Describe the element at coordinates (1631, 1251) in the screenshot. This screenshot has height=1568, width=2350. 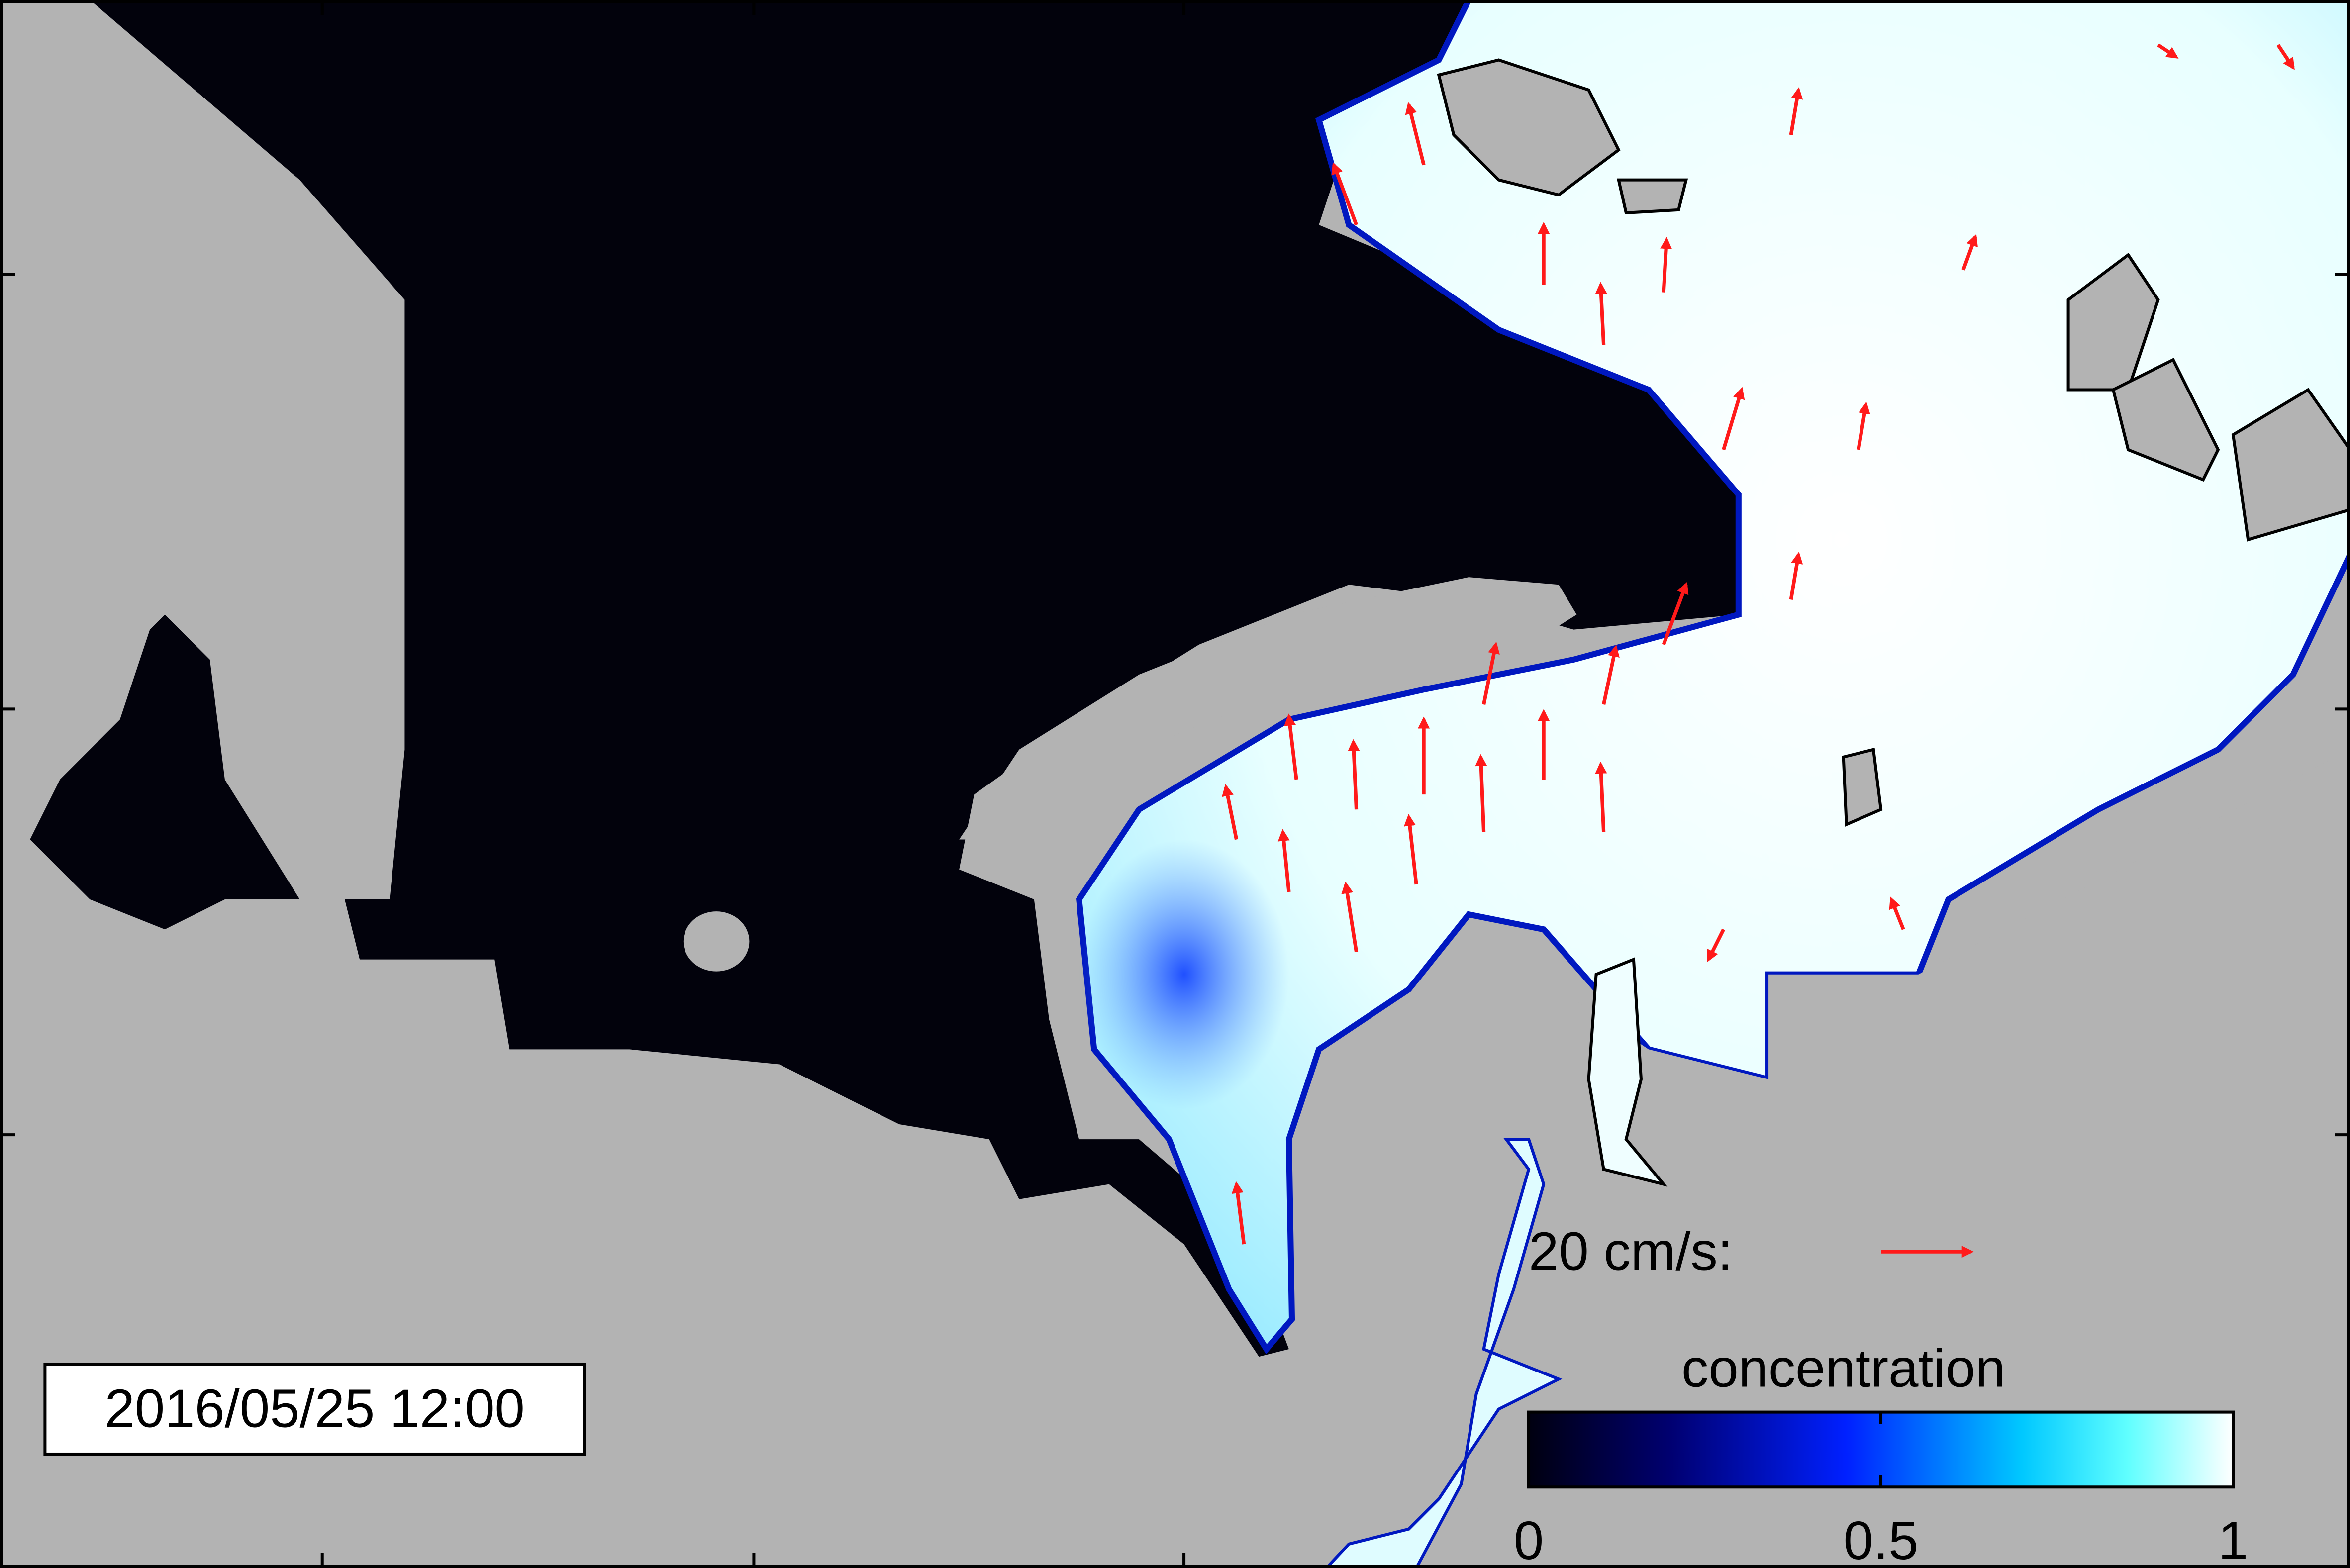
I see `reference-label: 20 cm/s:` at that location.